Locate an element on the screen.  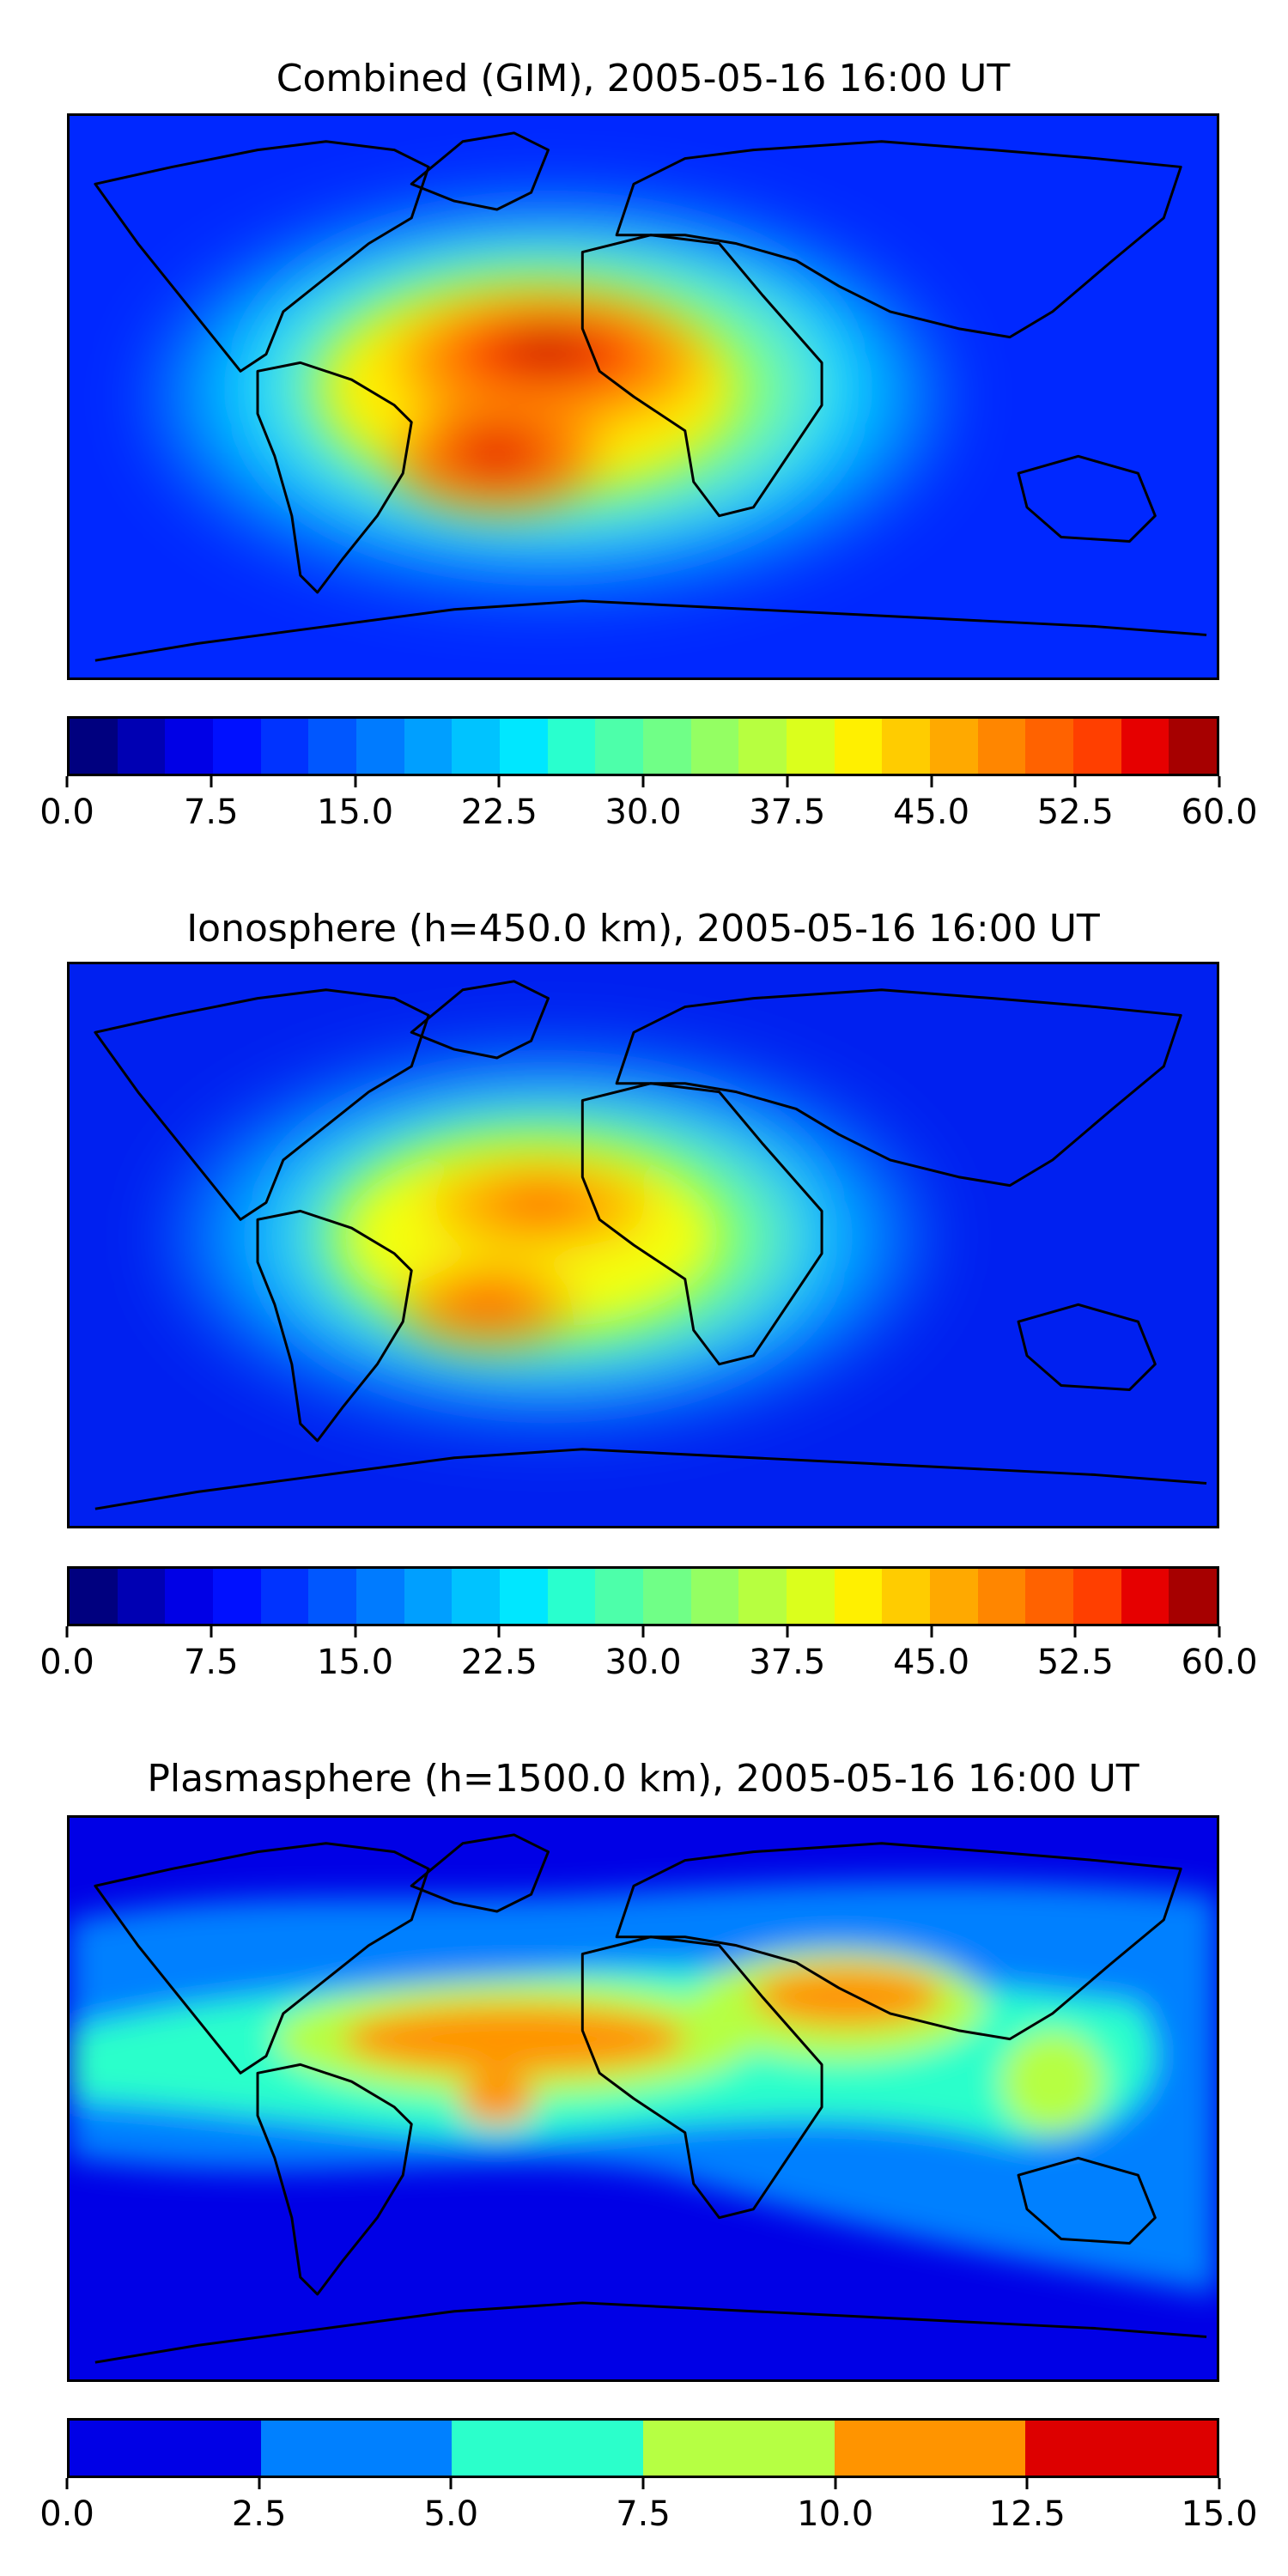
colorbar-tick-label: 2.5 is located at coordinates (259, 2514).